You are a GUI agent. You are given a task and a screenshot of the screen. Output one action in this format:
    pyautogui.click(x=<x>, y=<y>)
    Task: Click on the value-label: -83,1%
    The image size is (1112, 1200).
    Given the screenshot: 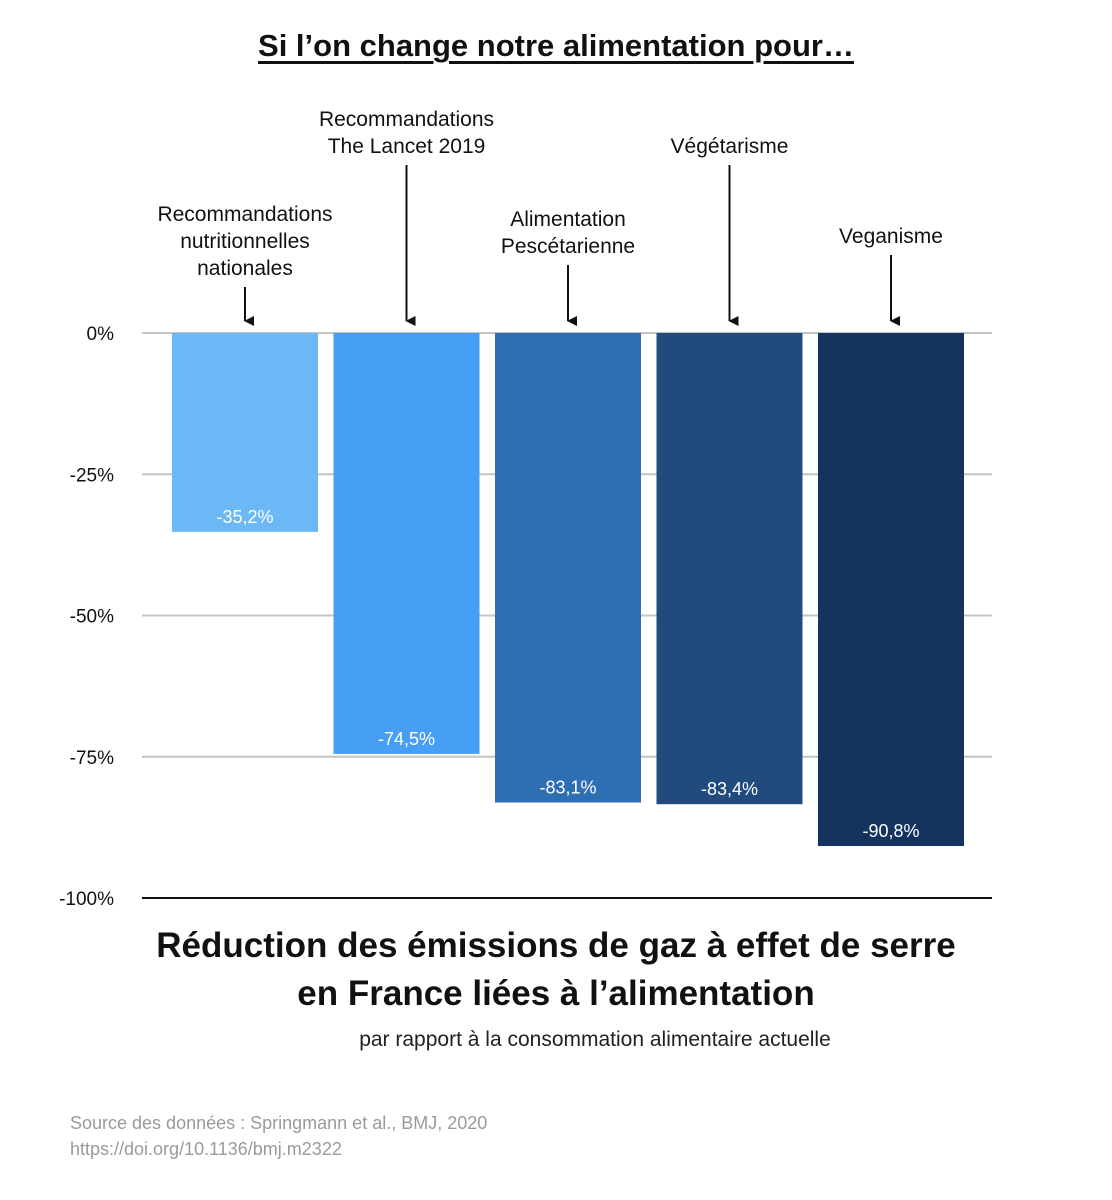 What is the action you would take?
    pyautogui.click(x=567, y=788)
    